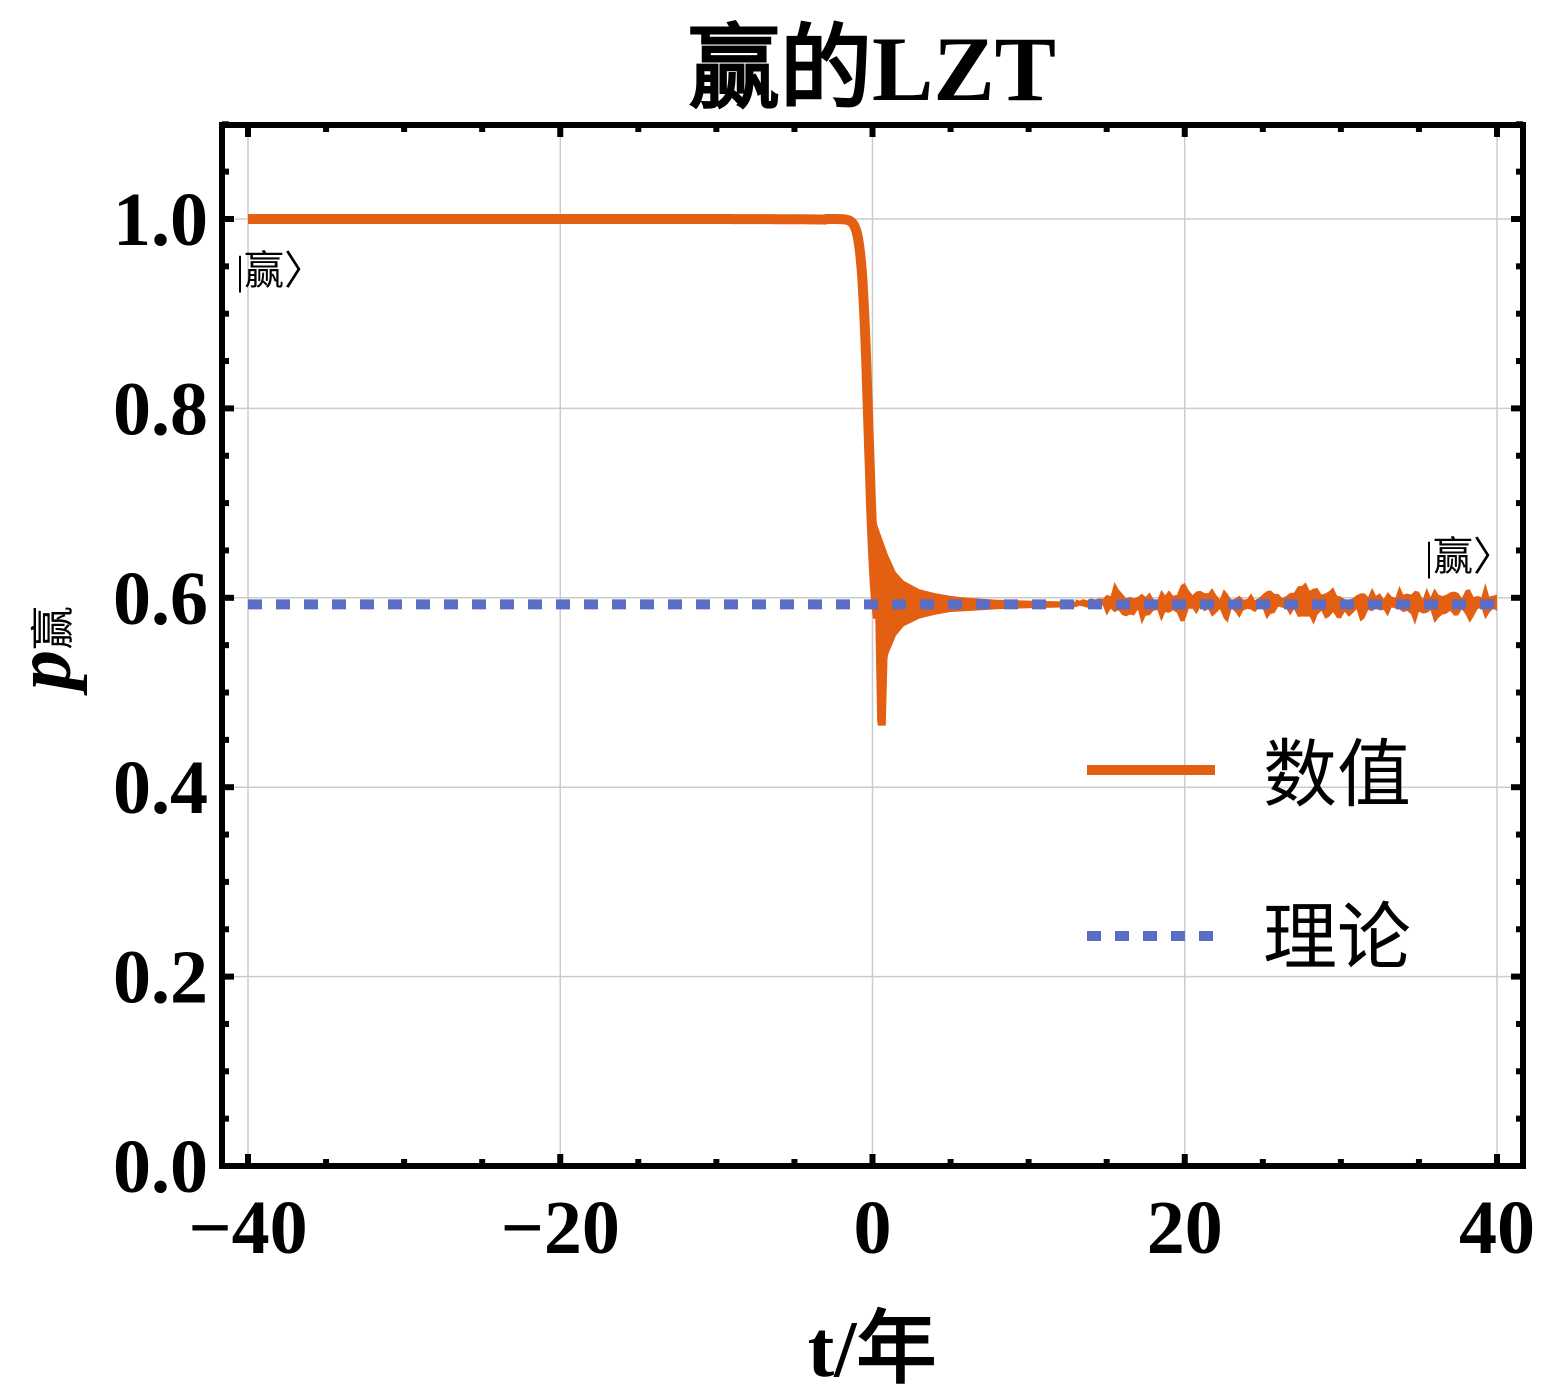  Describe the element at coordinates (1469, 556) in the screenshot. I see `ket-annotation-right: |赢〉` at that location.